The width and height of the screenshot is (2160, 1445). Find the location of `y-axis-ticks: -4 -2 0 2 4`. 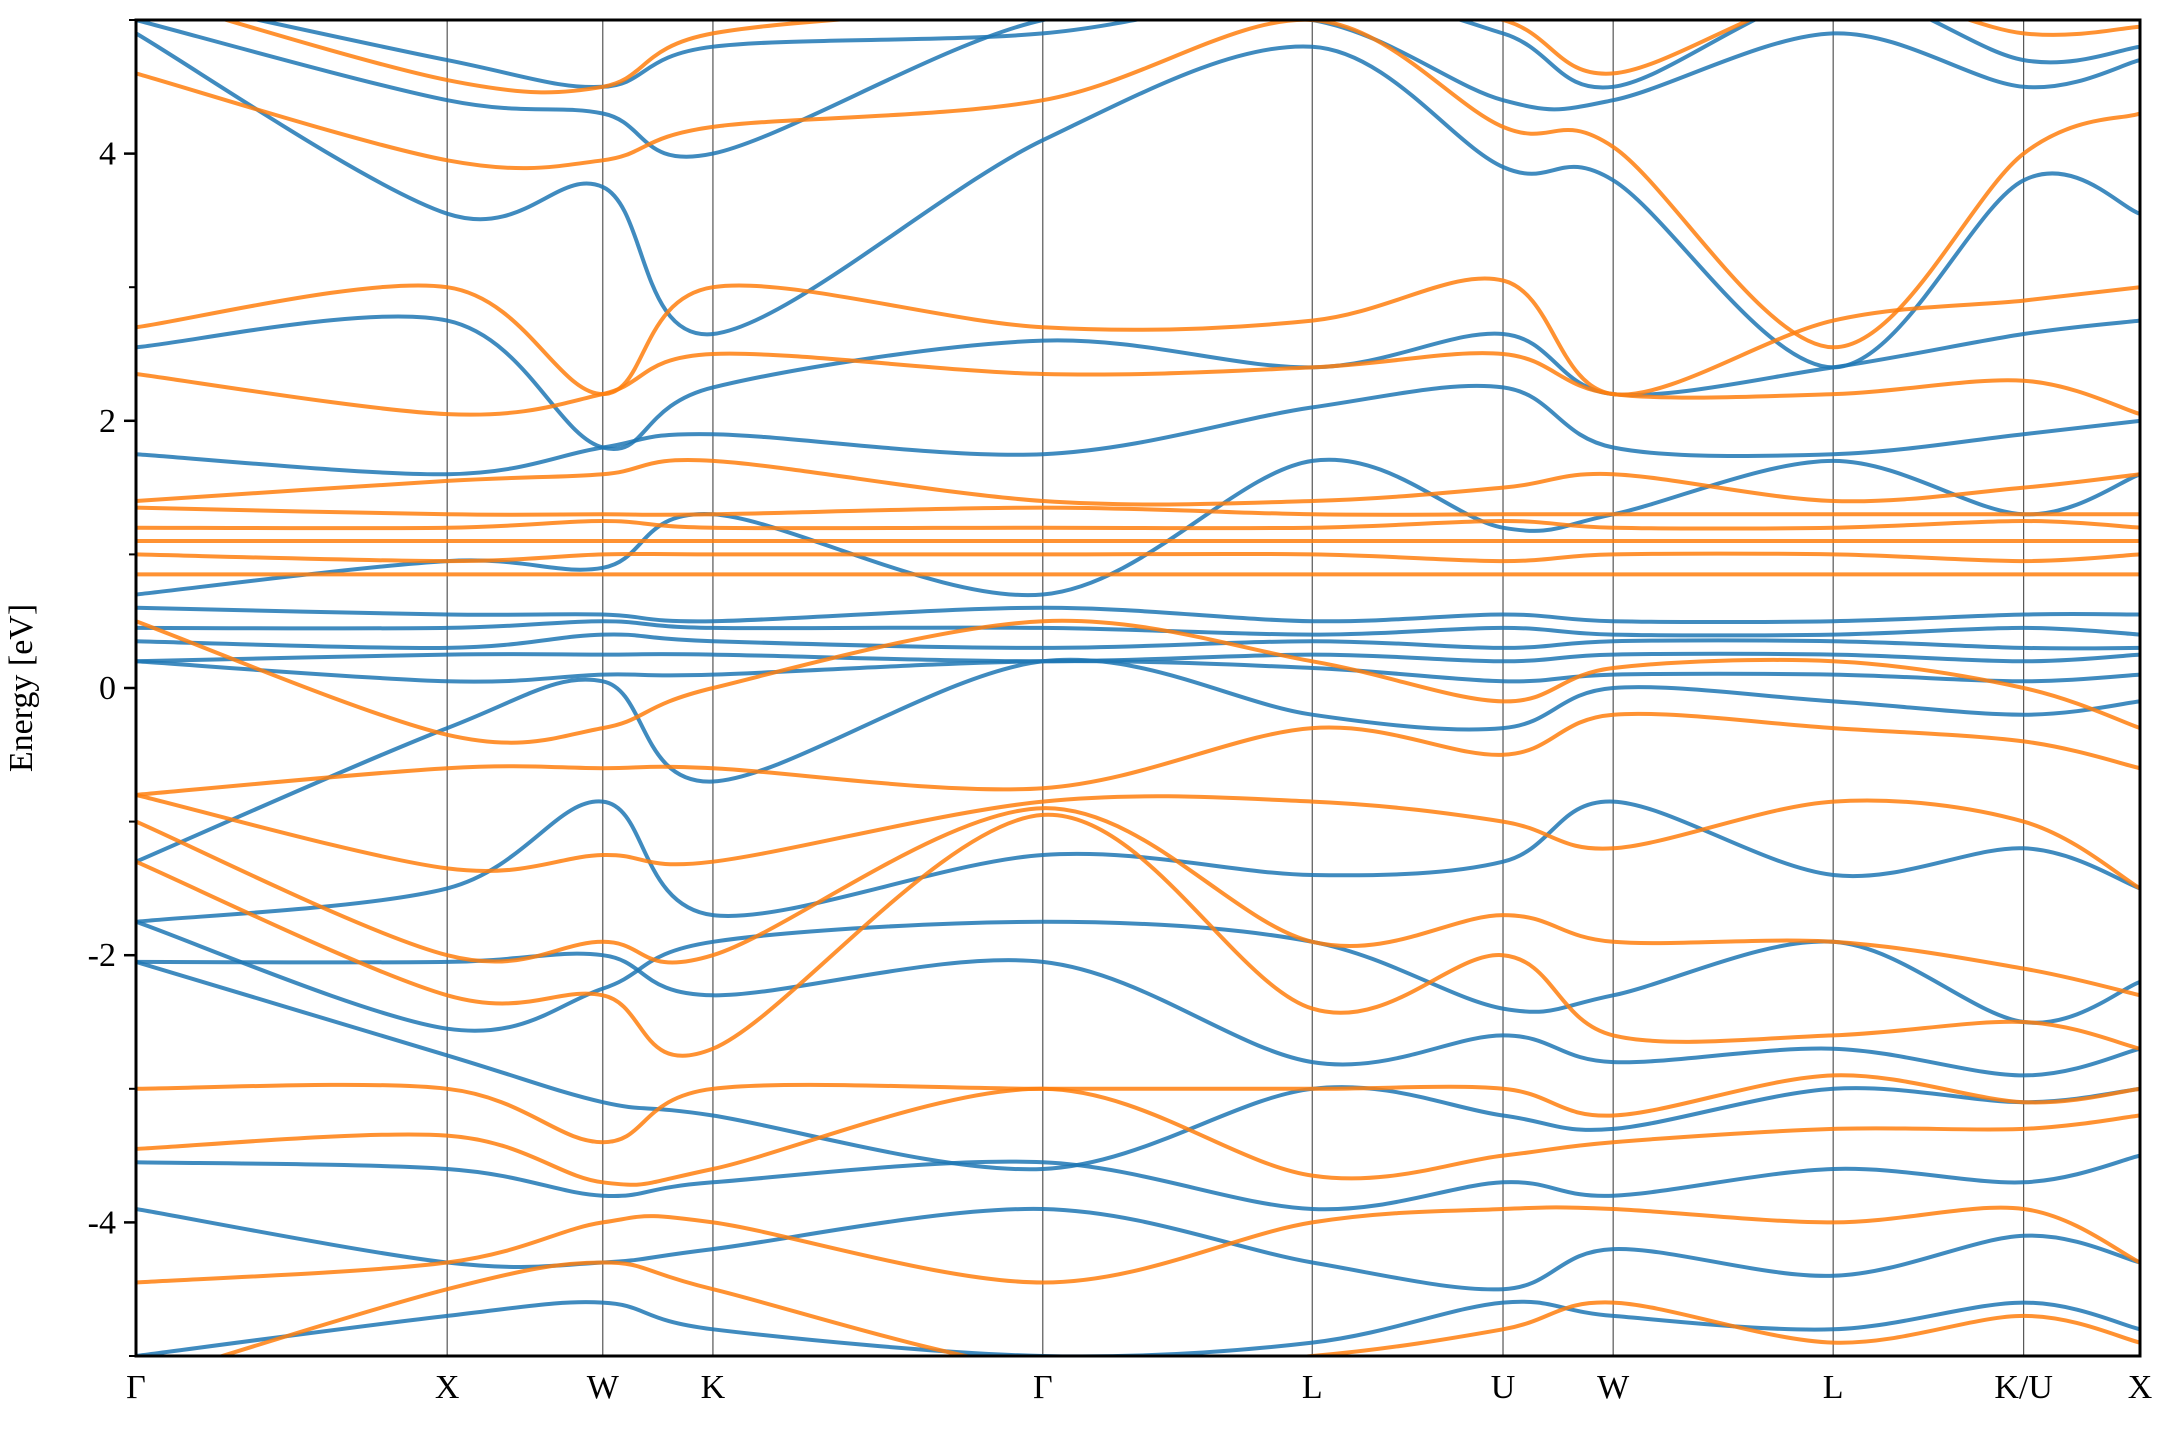

y-axis-ticks: -4 -2 0 2 4 is located at coordinates (112, 688).